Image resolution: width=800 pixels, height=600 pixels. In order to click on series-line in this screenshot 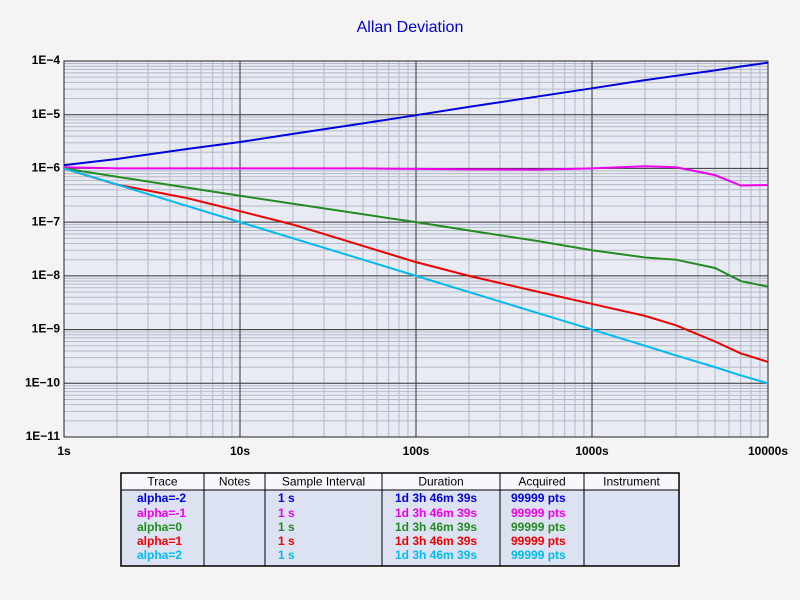, I will do `click(416, 176)`.